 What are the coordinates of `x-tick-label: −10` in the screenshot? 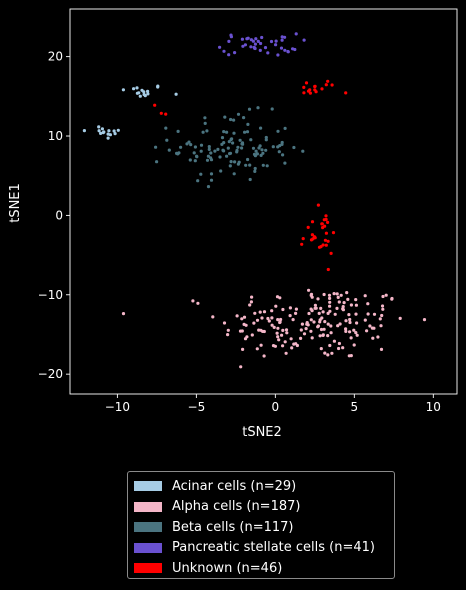 It's located at (117, 407).